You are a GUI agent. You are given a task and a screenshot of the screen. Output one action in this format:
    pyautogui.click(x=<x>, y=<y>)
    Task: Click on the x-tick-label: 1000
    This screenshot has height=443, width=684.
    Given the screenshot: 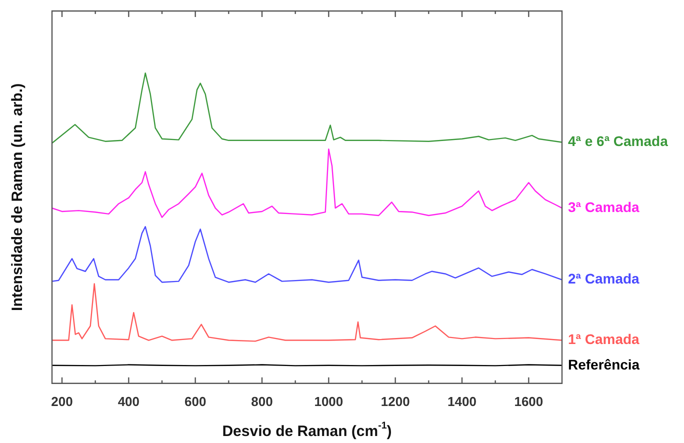 What is the action you would take?
    pyautogui.click(x=329, y=401)
    